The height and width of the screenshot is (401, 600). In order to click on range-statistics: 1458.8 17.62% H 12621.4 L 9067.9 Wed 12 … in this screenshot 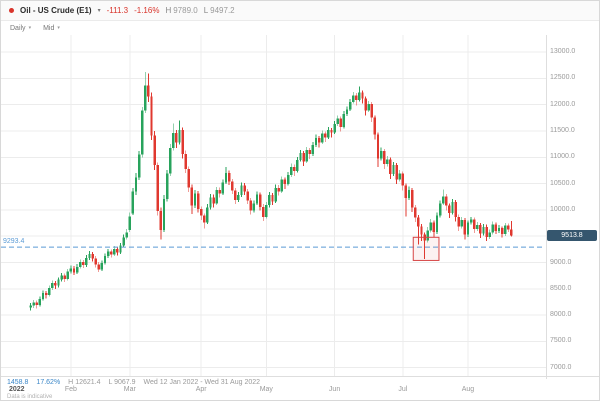, I will do `click(133, 382)`.